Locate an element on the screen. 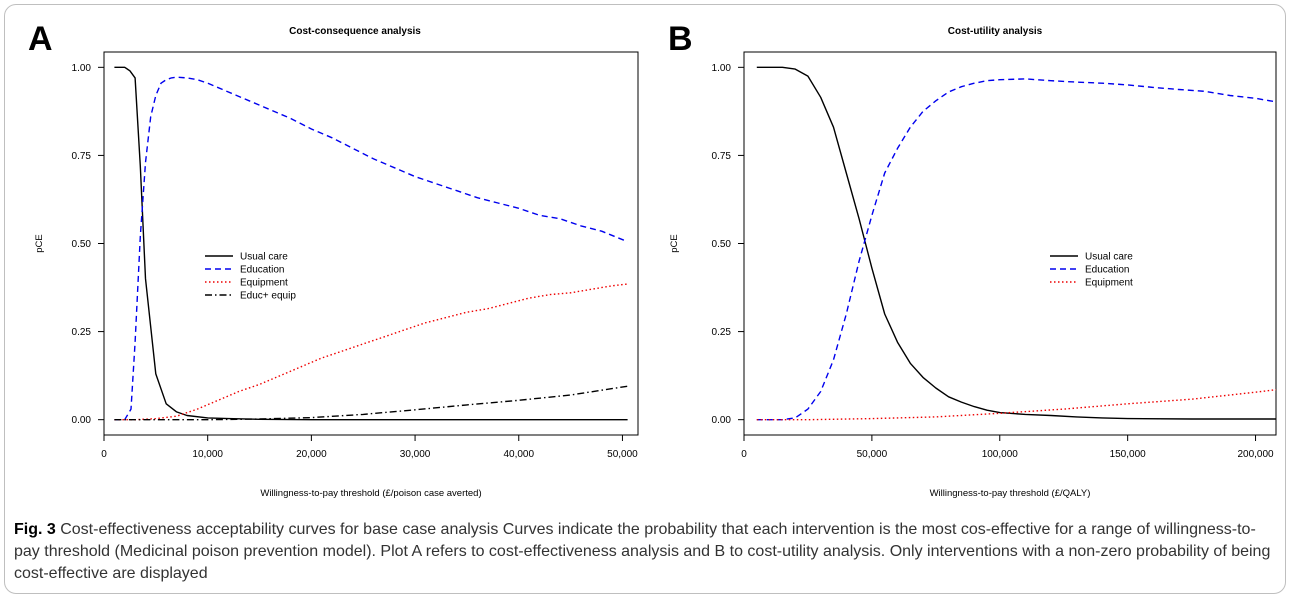  chart-title: Cost-utility analysis is located at coordinates (995, 31).